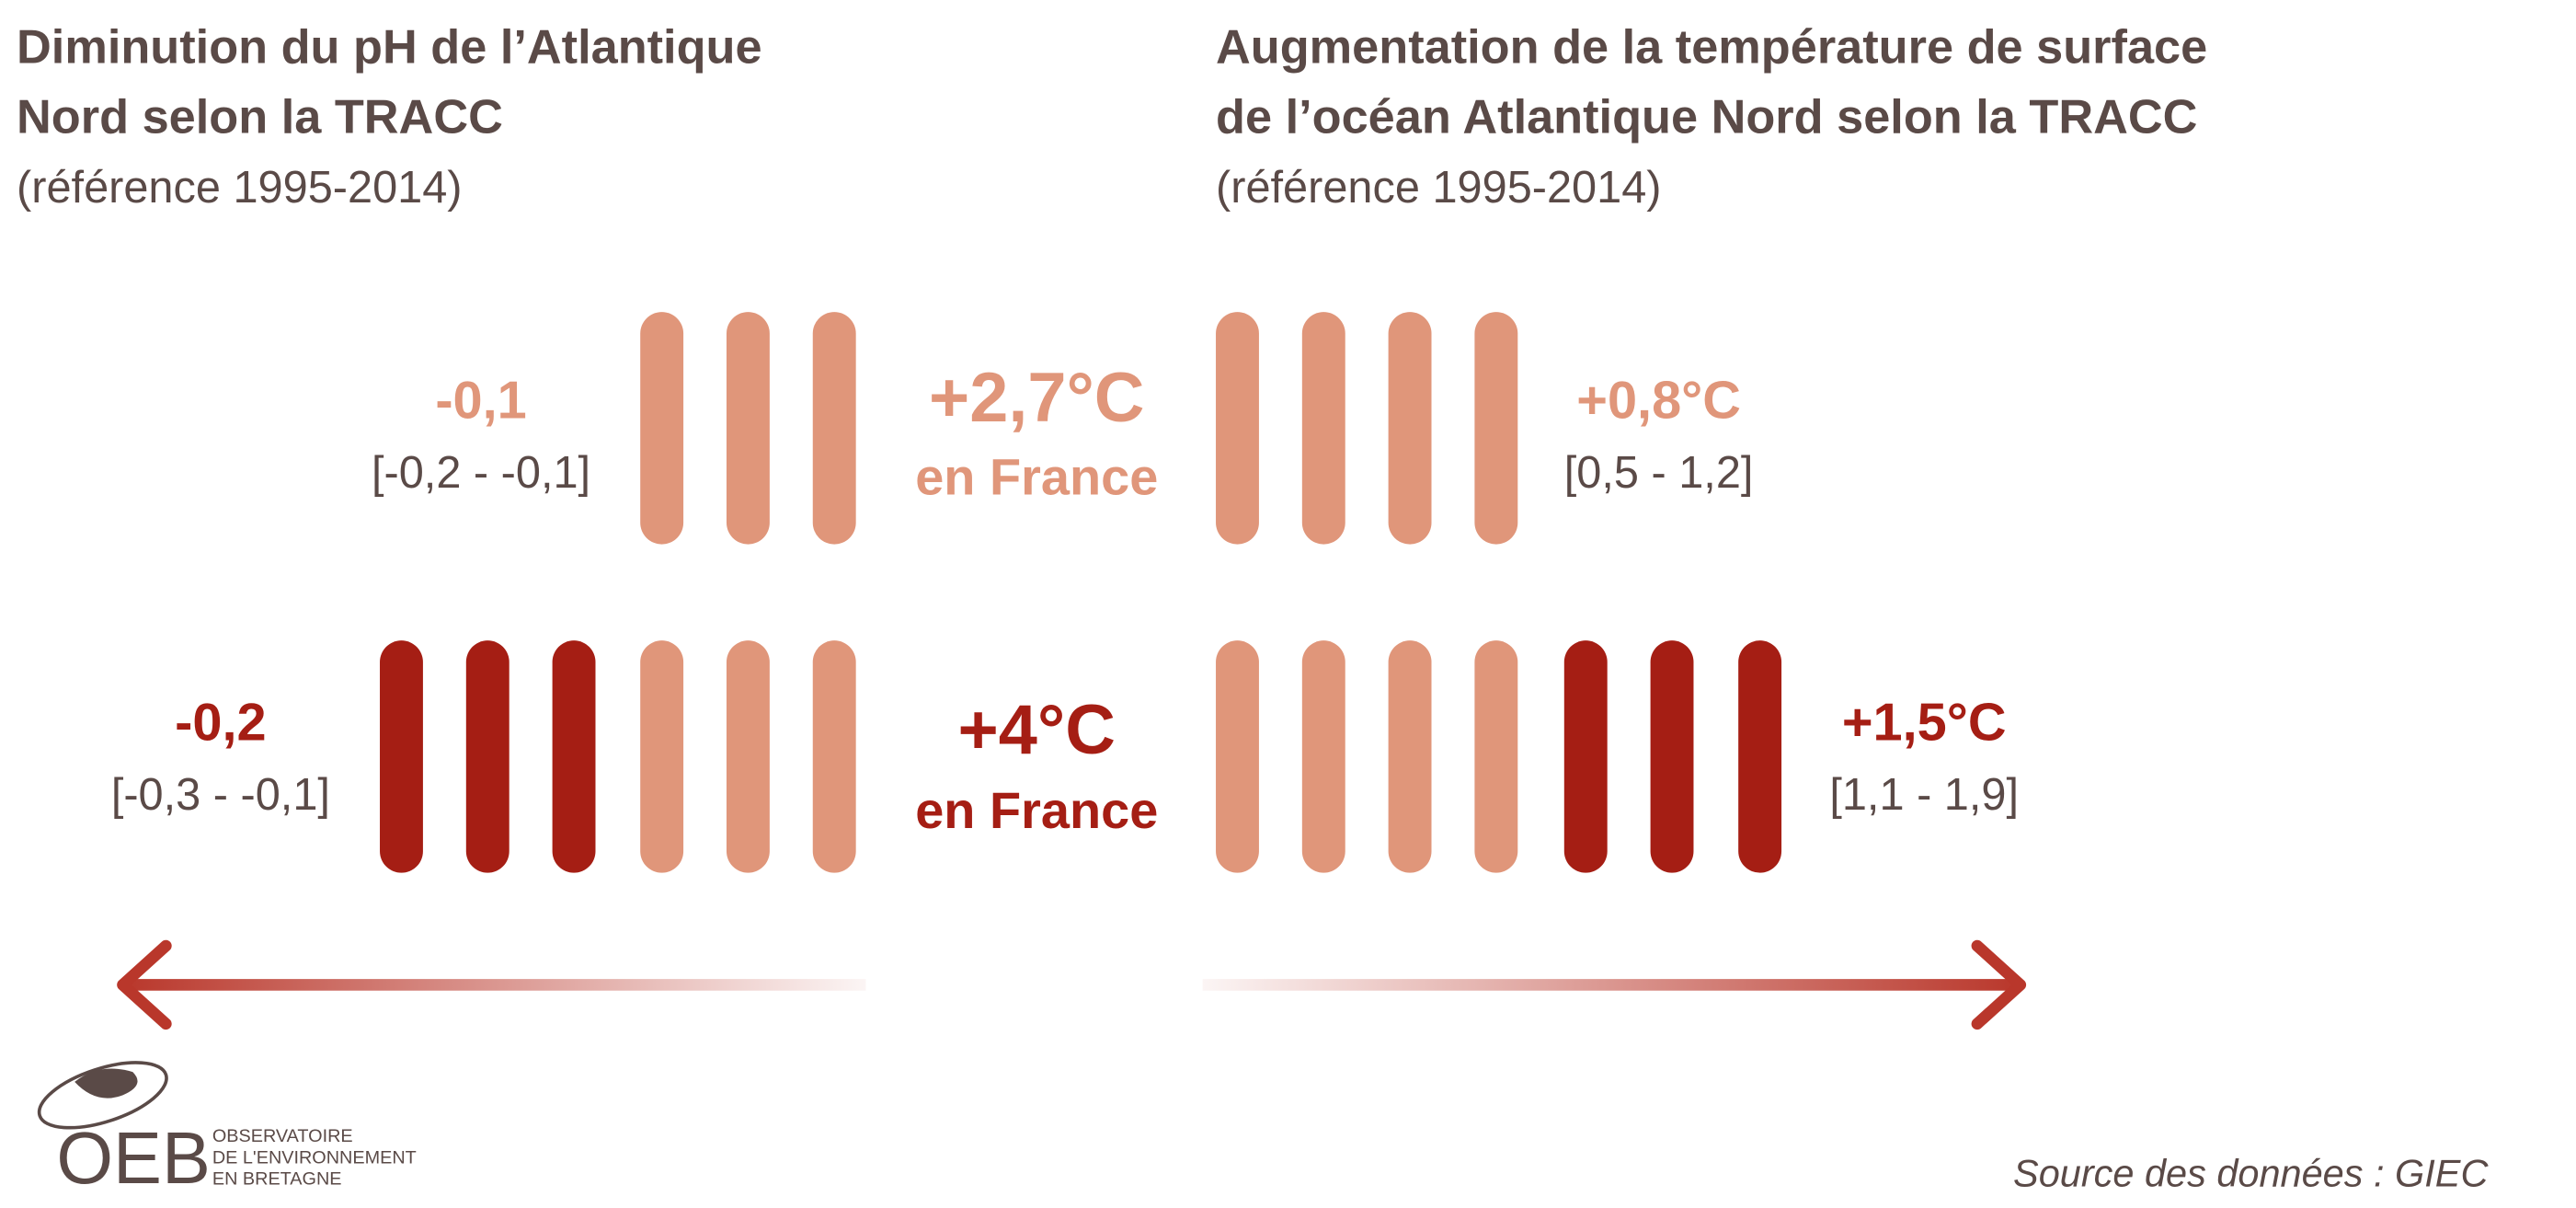 This screenshot has height=1208, width=2576. Describe the element at coordinates (134, 1158) in the screenshot. I see `logo-letters: OEB` at that location.